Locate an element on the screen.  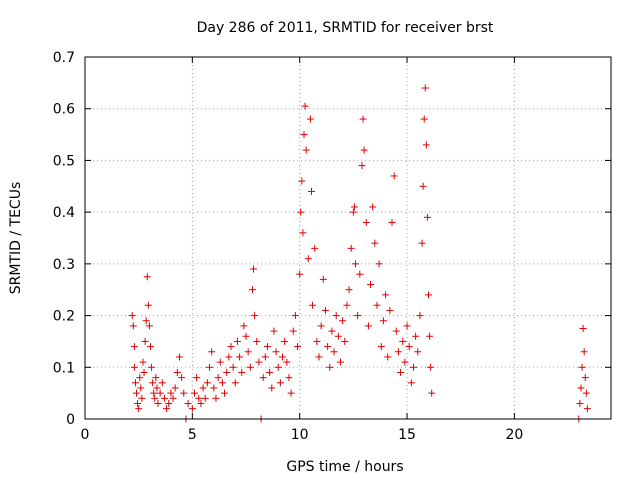
x-tick-label: 5 is located at coordinates (192, 435).